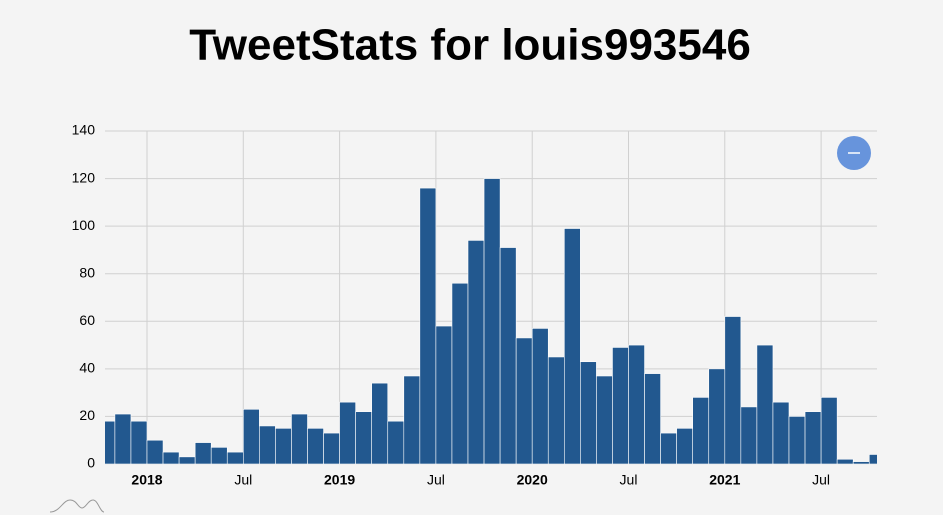  What do you see at coordinates (470, 45) in the screenshot?
I see `chart-title: TweetStats for louis993546` at bounding box center [470, 45].